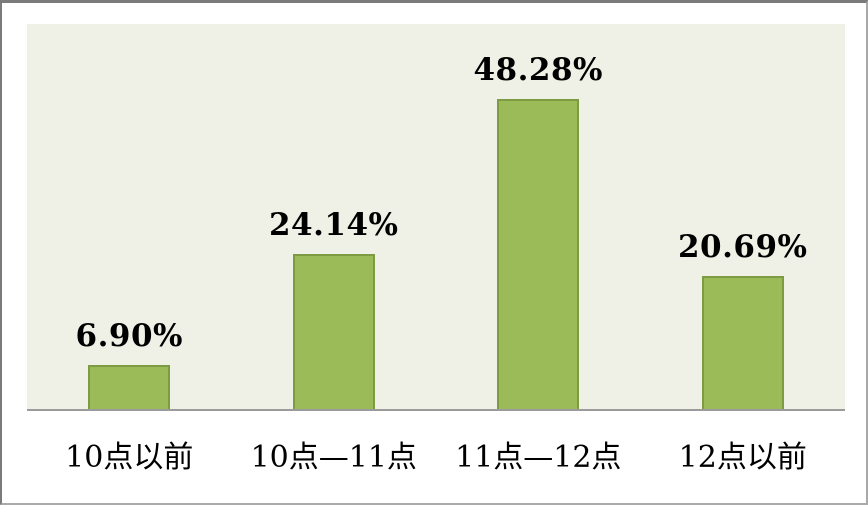  What do you see at coordinates (538, 70) in the screenshot?
I see `value-label: 48.28%` at bounding box center [538, 70].